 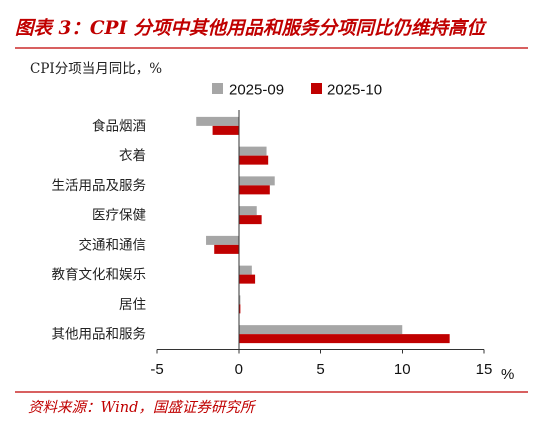 I want to click on y-axis-unit-label: CPI分项当月同比，%, so click(x=96, y=69).